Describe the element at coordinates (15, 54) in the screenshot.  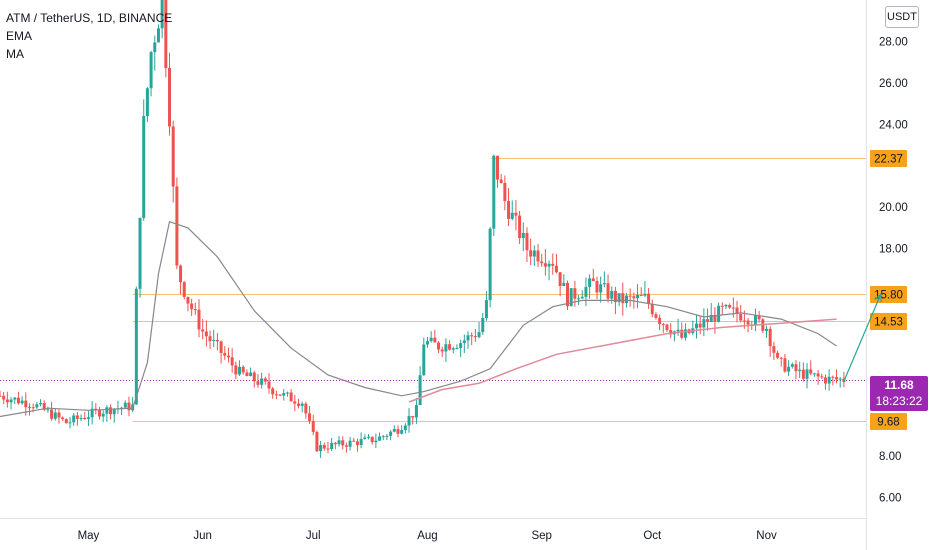
I see `legend-ma: MA` at that location.